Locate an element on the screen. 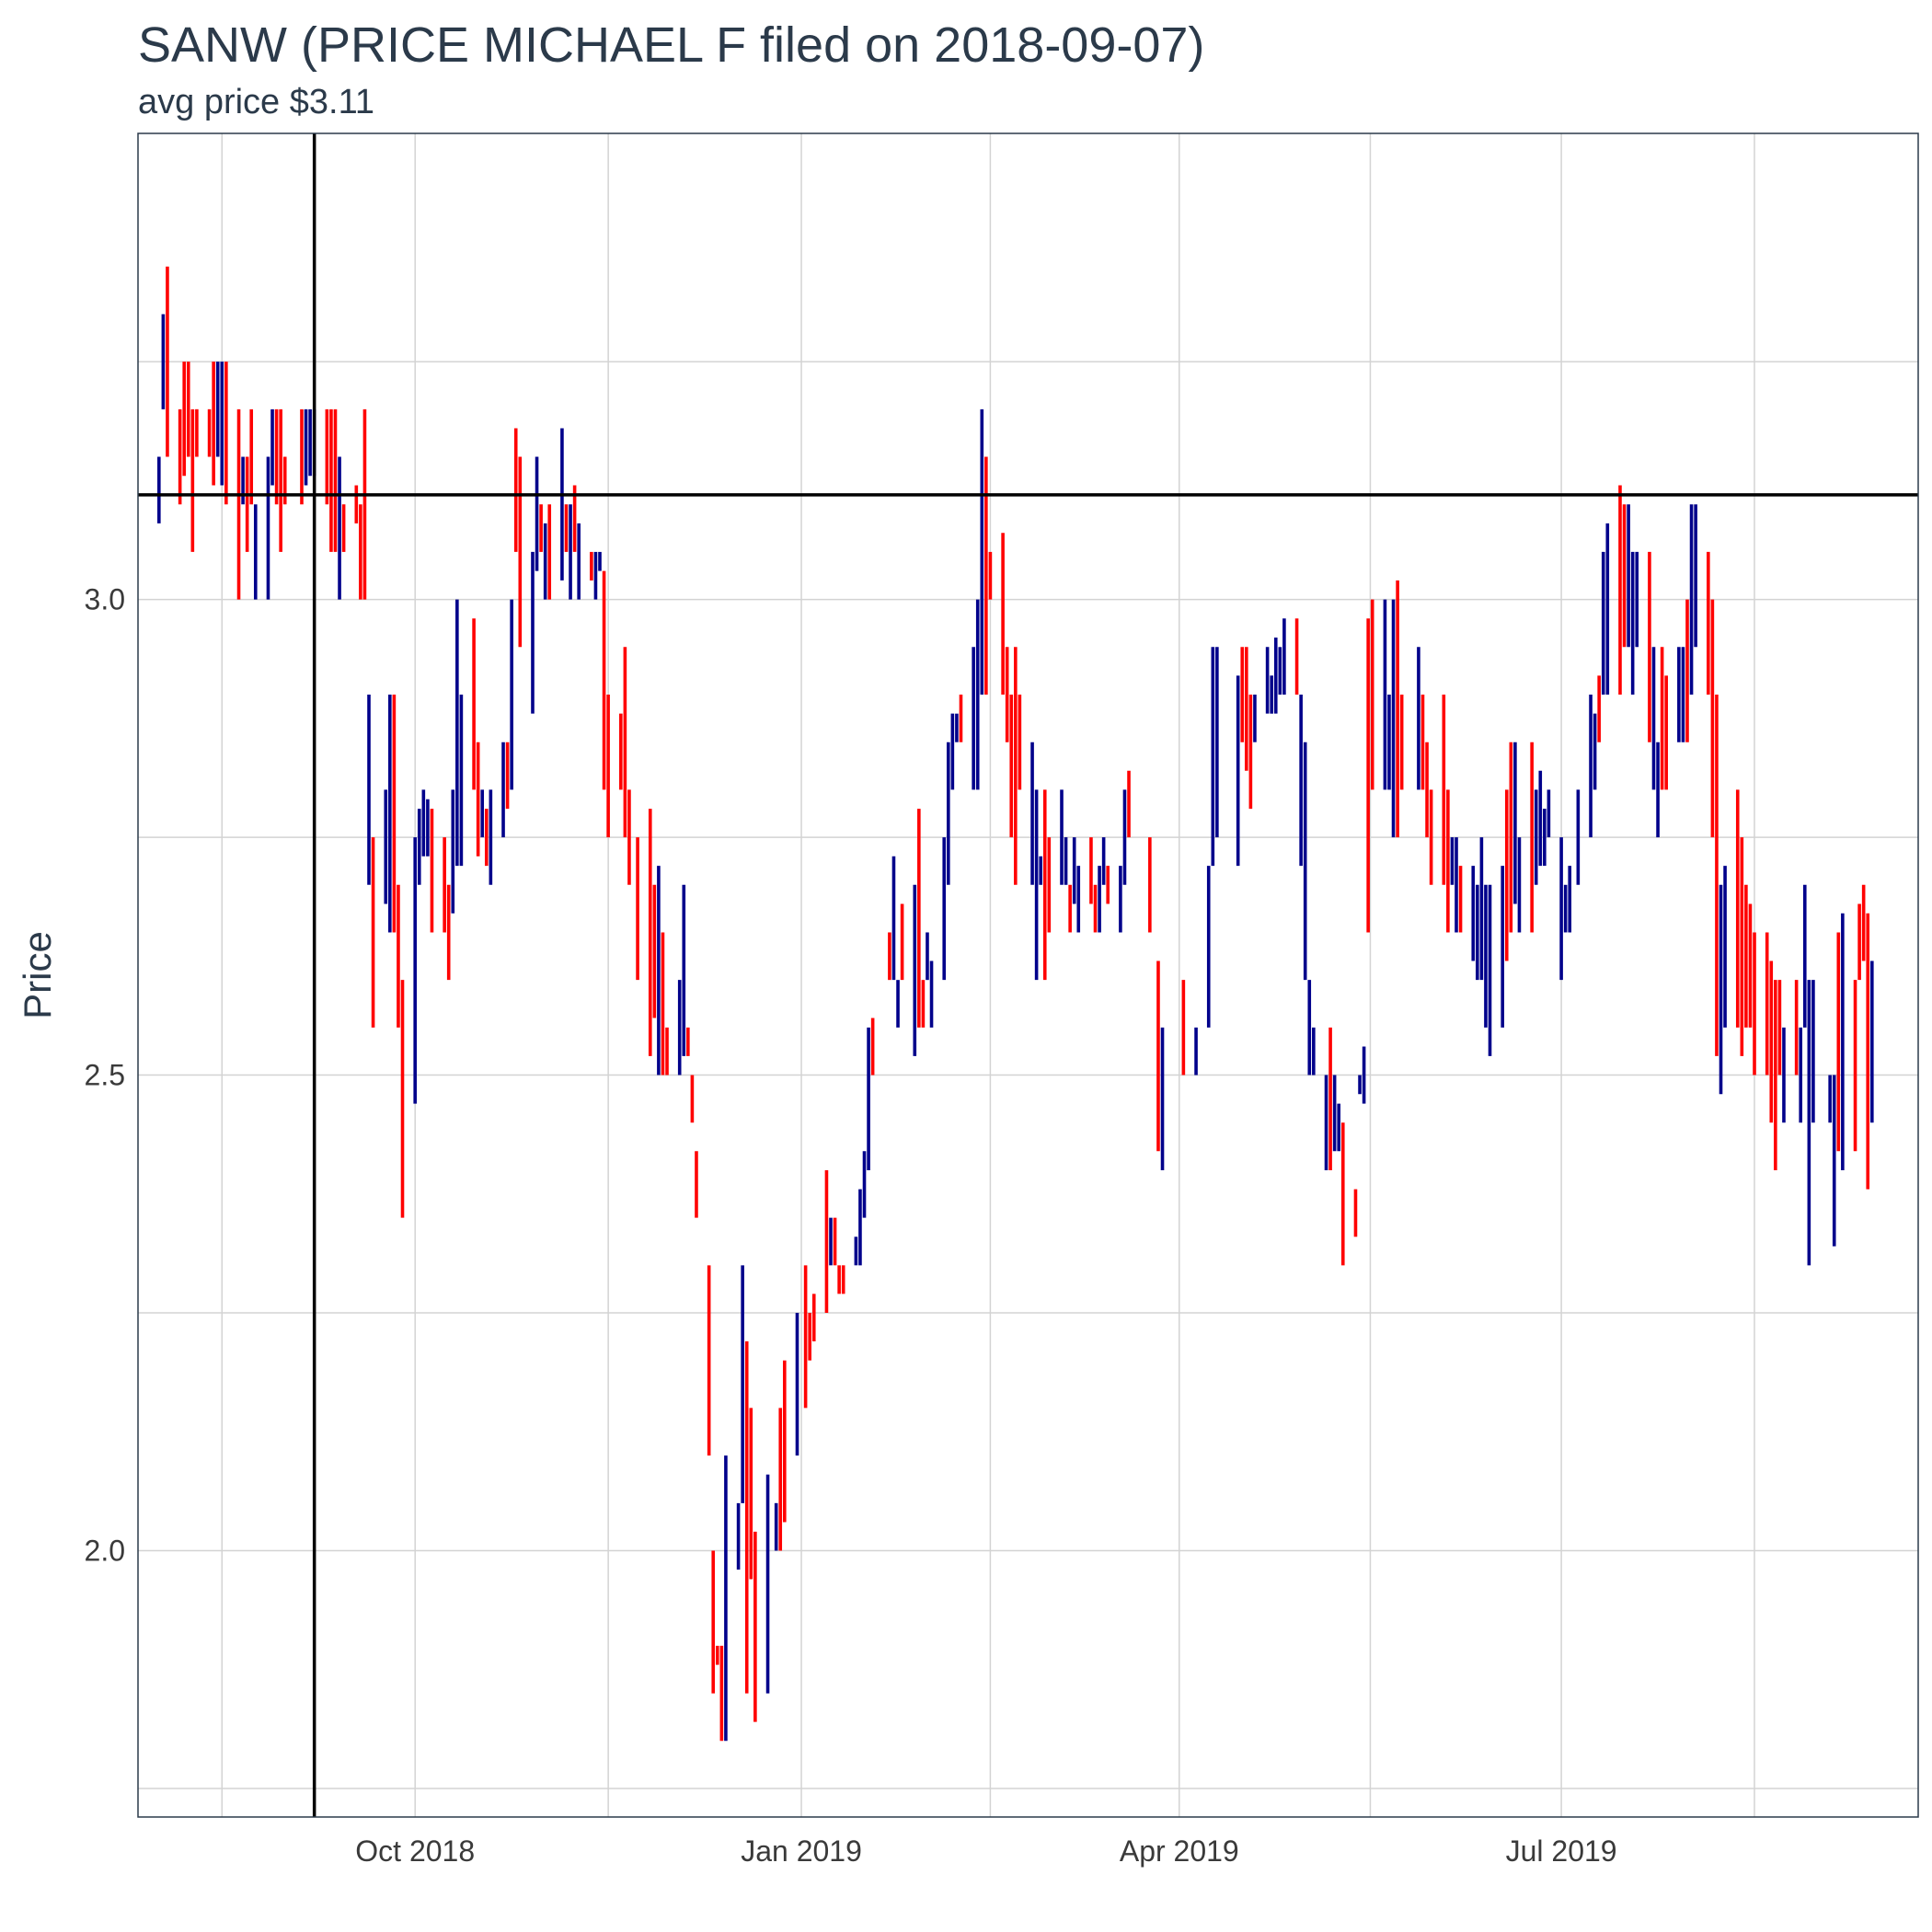 This screenshot has width=1932, height=1932. y-axis-title: Price is located at coordinates (37, 975).